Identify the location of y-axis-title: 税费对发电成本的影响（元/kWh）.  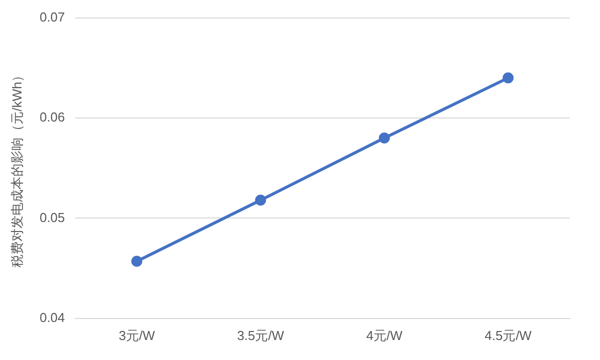
(16, 168).